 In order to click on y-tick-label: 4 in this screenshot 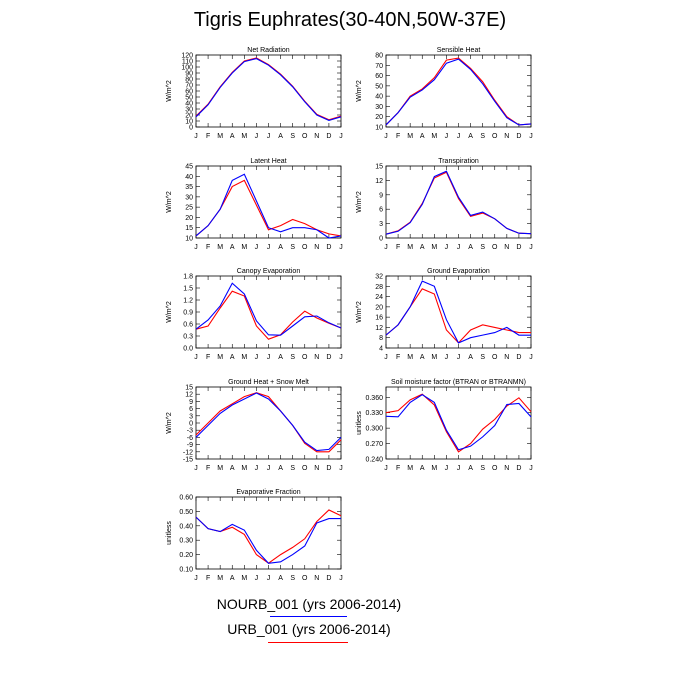, I will do `click(381, 349)`.